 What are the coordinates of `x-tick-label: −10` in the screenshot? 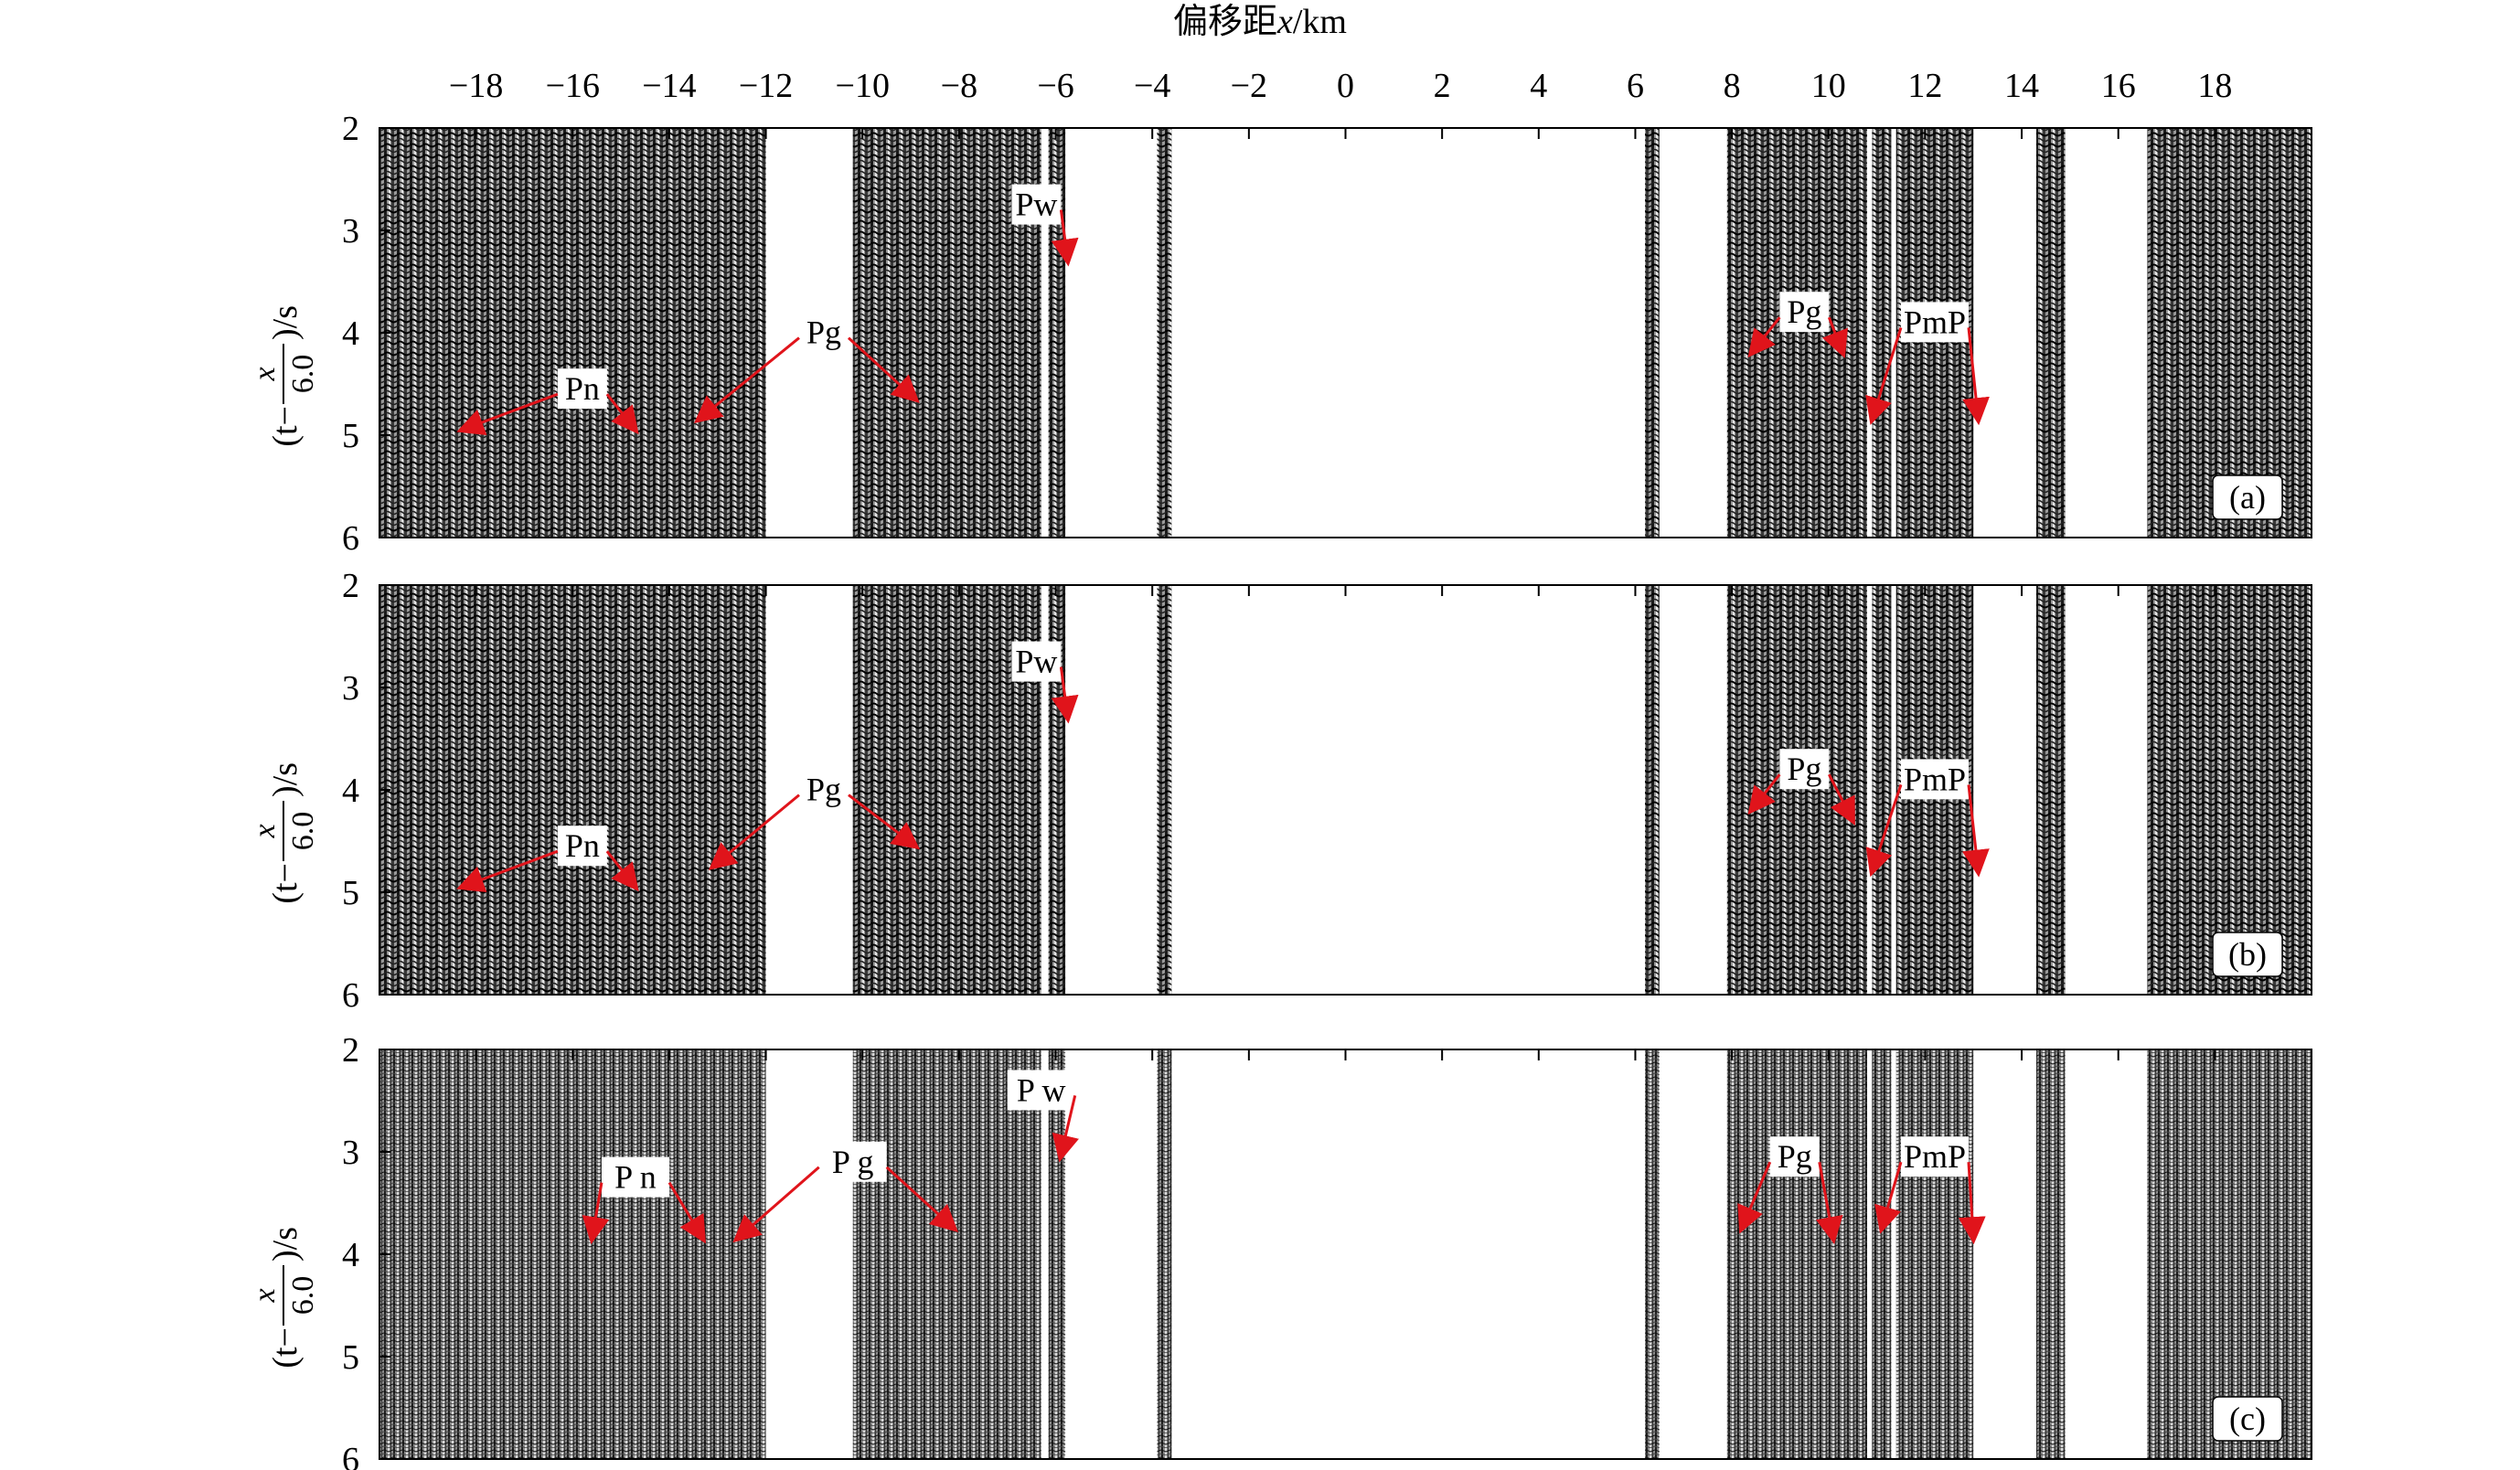 It's located at (863, 86).